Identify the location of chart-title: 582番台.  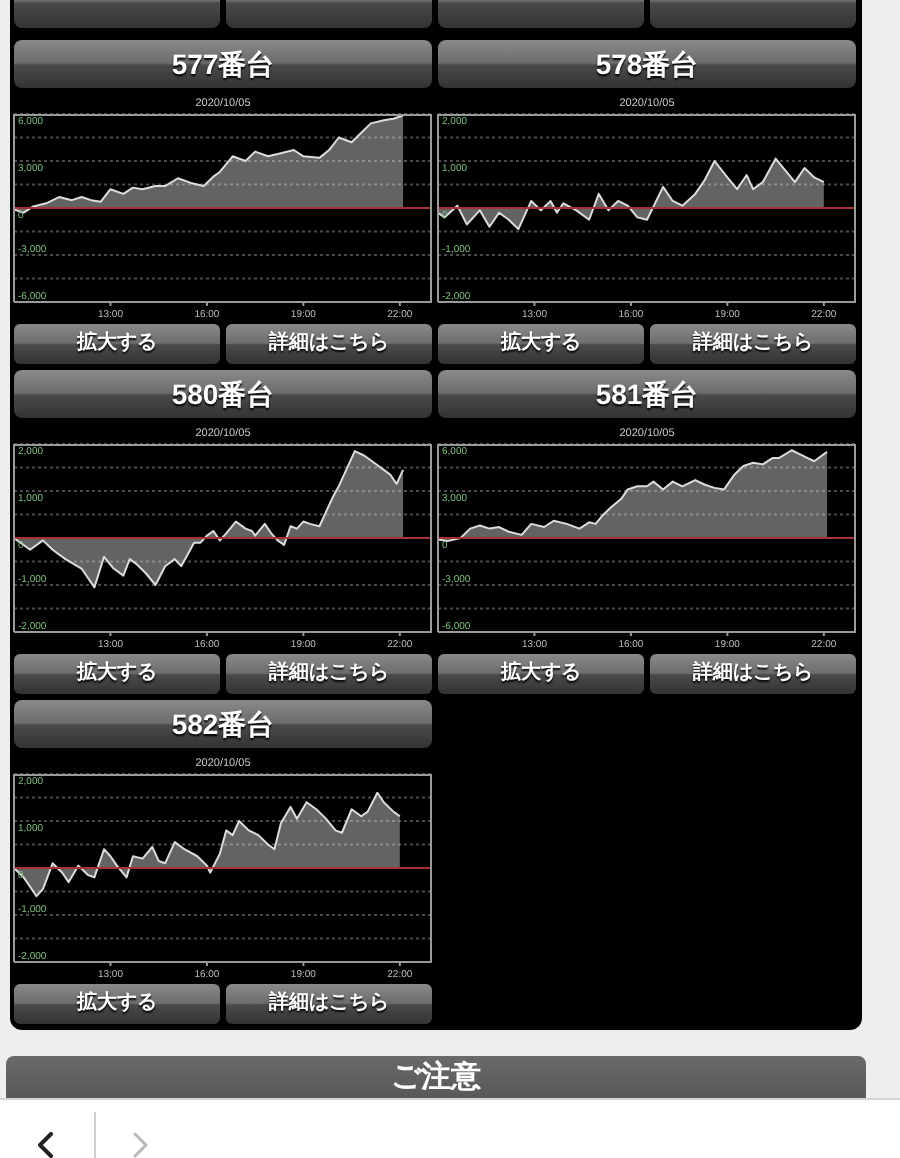
(223, 724).